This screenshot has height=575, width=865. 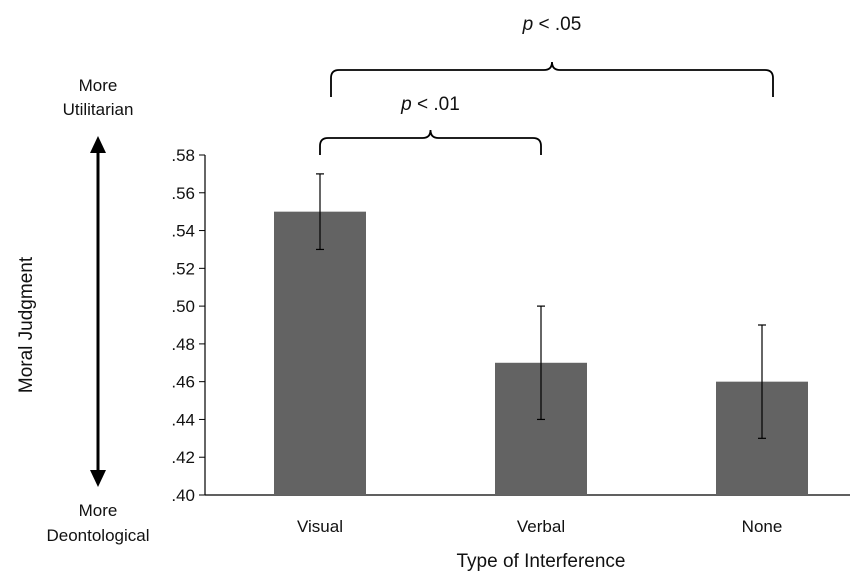 What do you see at coordinates (183, 495) in the screenshot?
I see `y-tick-label: .40` at bounding box center [183, 495].